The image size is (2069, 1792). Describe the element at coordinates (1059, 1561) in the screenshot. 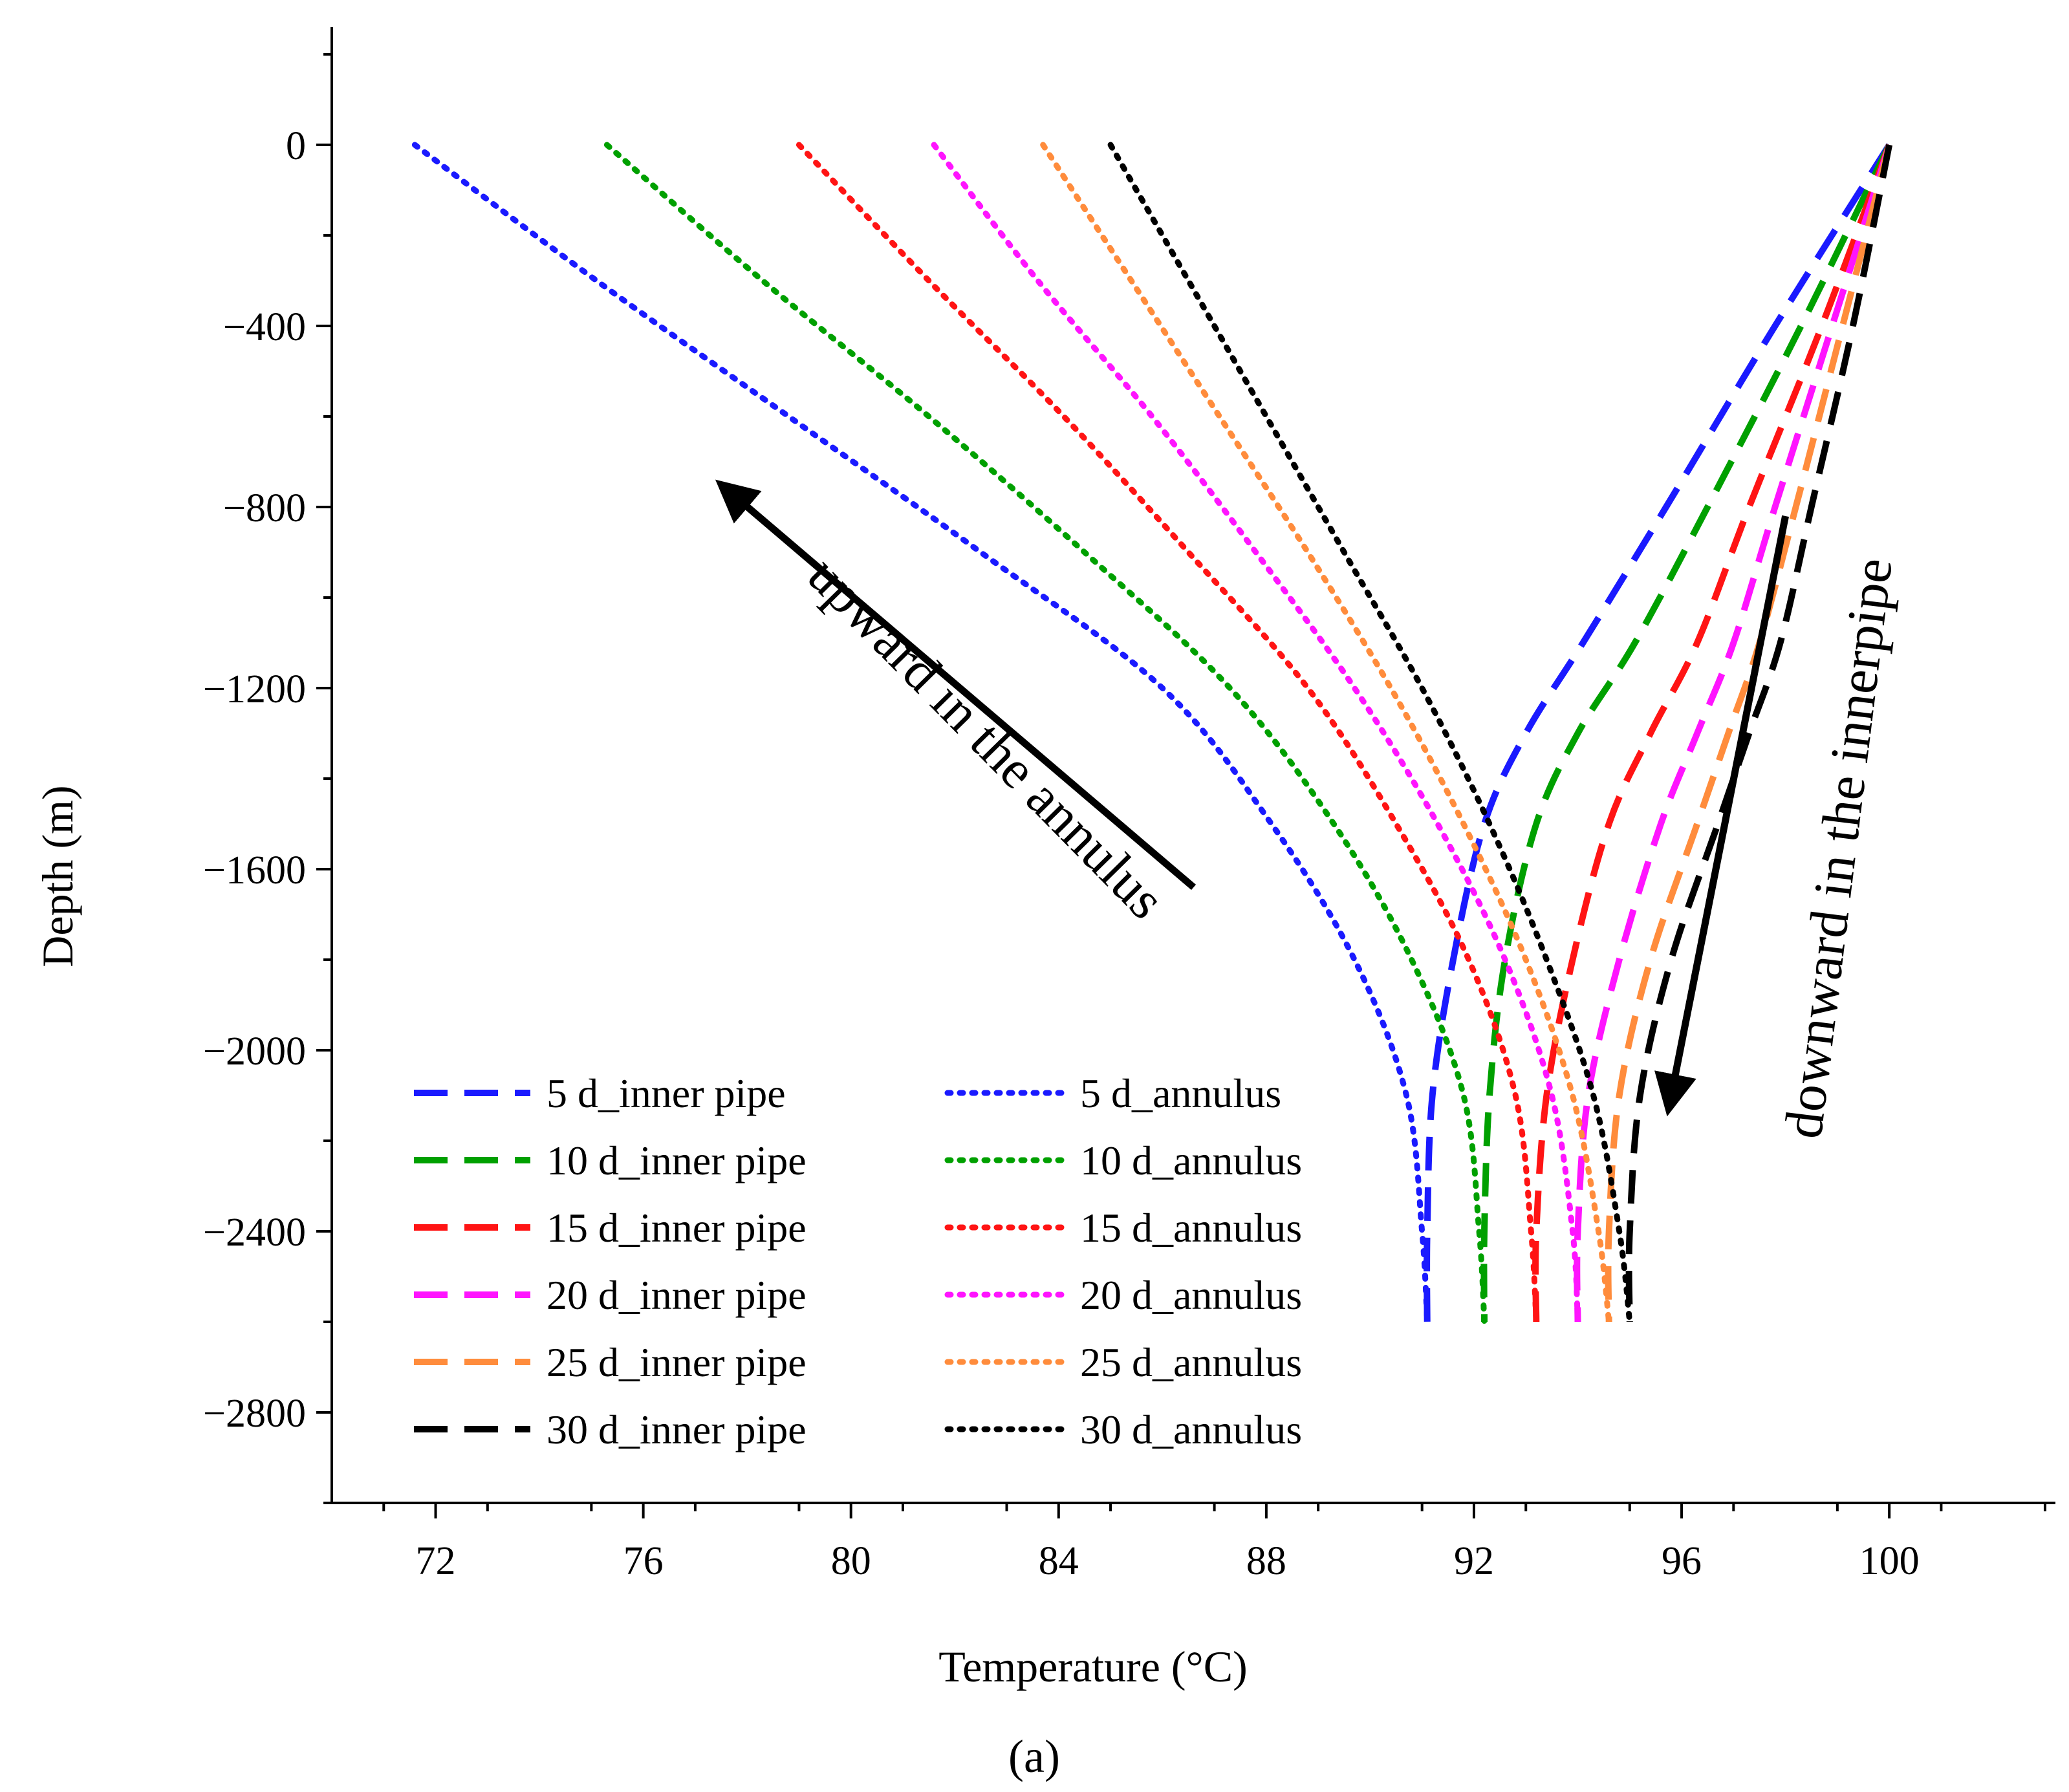

I see `x-tick-label: 84` at that location.